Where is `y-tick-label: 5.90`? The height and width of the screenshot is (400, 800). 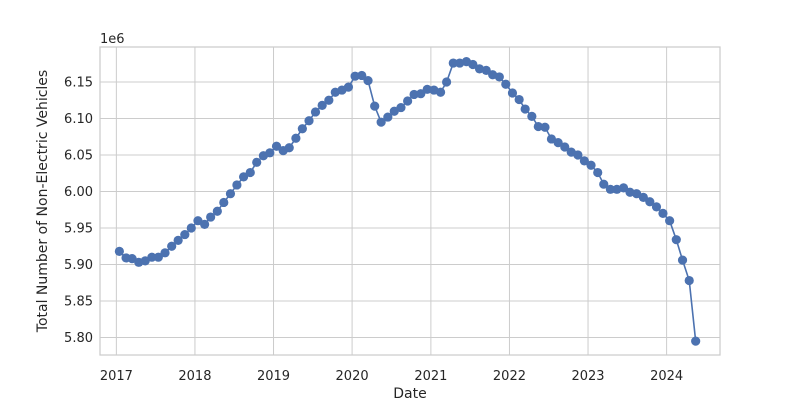 y-tick-label: 5.90 is located at coordinates (78, 265).